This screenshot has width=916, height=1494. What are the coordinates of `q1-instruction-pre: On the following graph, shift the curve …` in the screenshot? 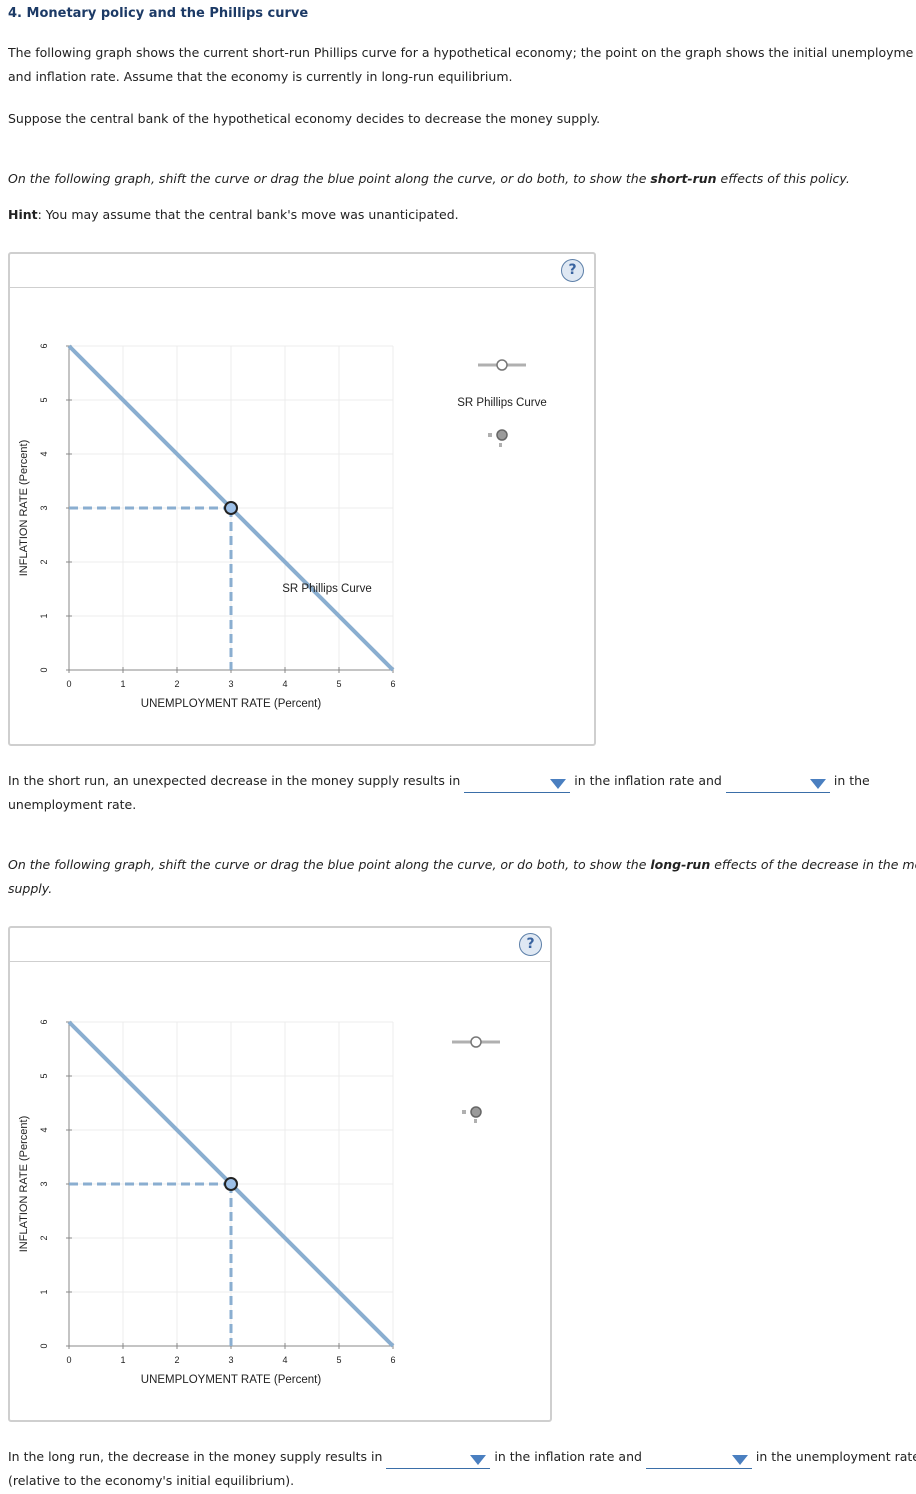 It's located at (329, 178).